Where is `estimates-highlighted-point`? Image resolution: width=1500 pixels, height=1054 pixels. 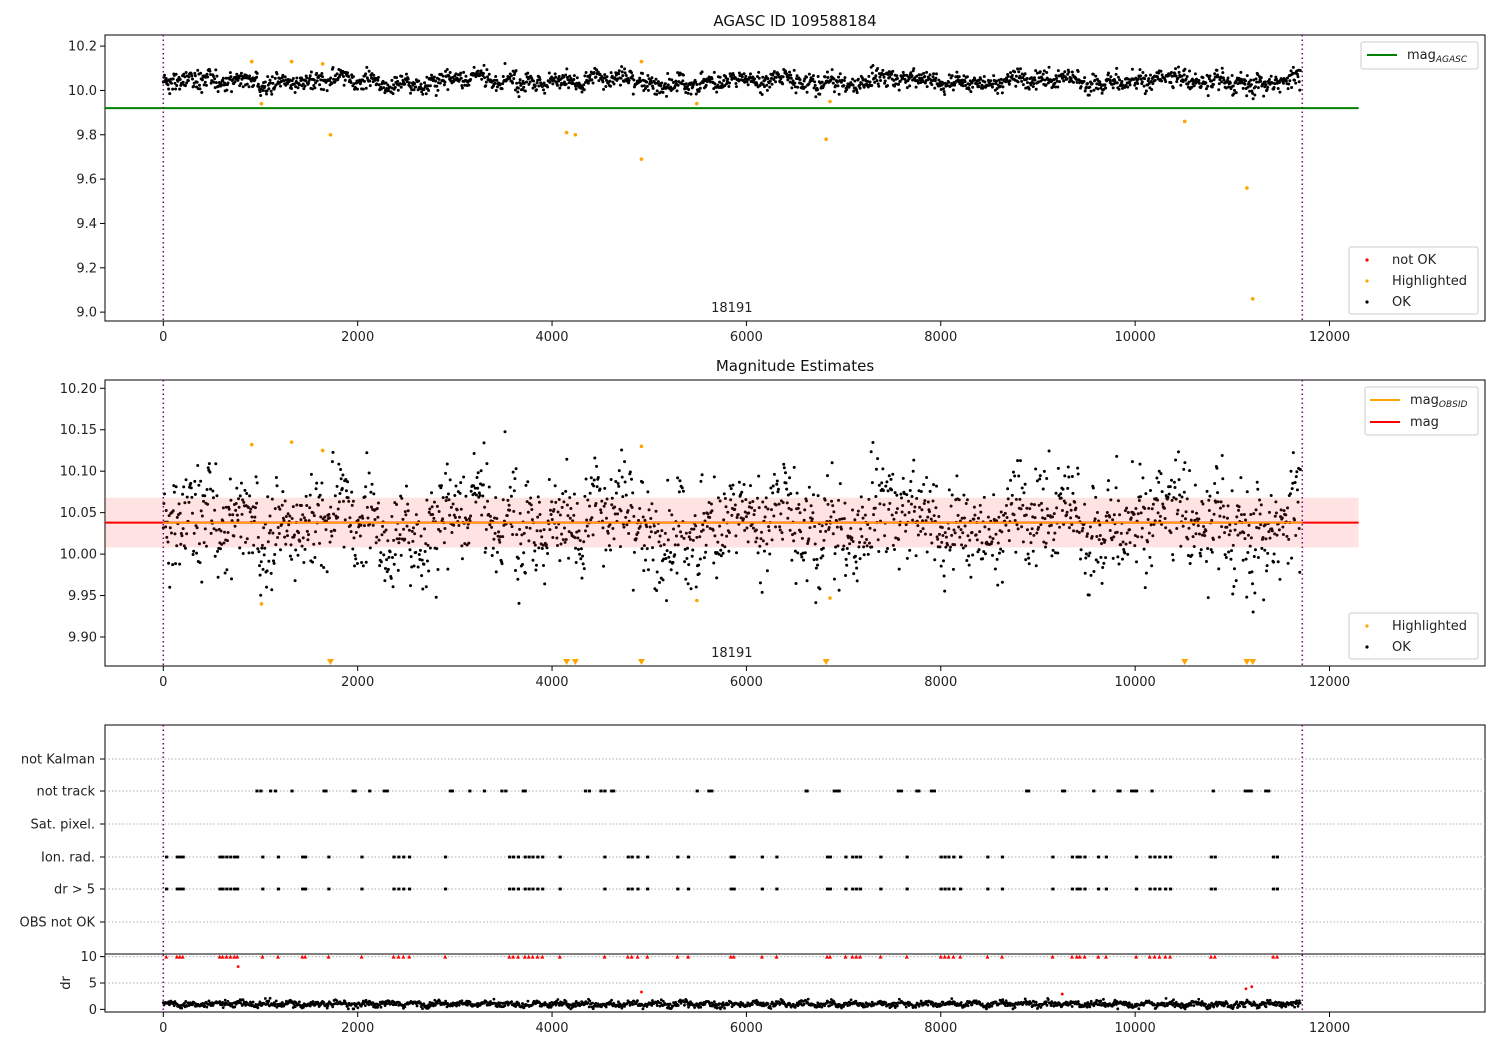 estimates-highlighted-point is located at coordinates (252, 445).